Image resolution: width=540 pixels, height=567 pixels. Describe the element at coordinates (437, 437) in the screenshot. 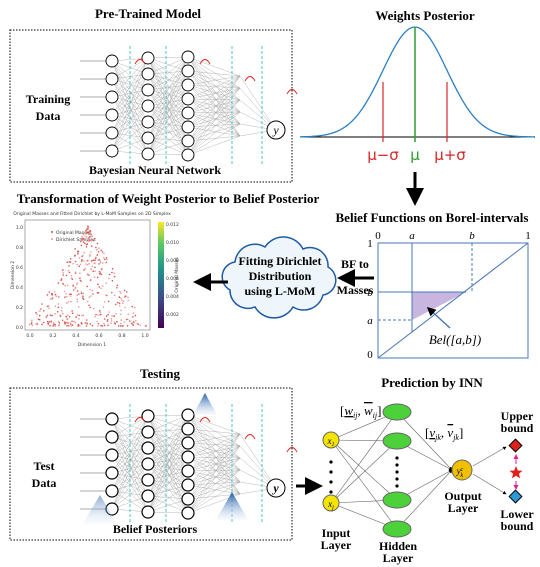

I see `part: jk` at that location.